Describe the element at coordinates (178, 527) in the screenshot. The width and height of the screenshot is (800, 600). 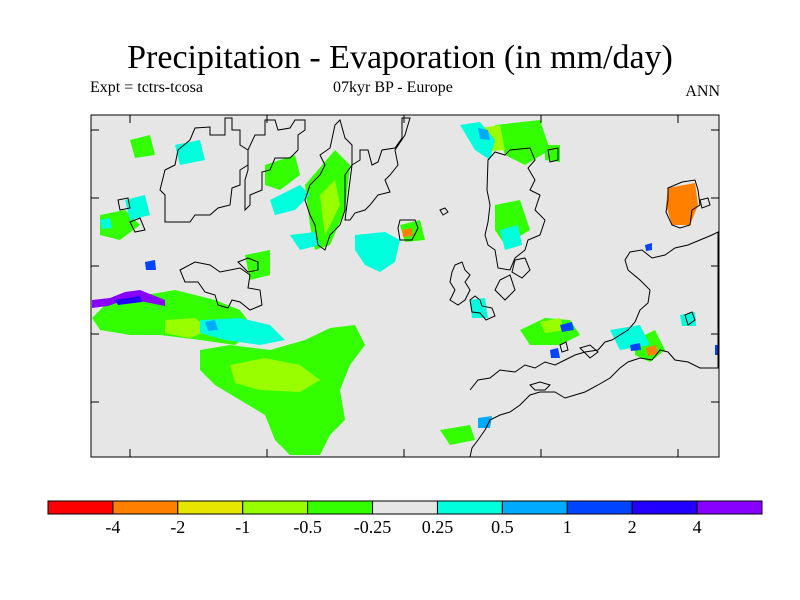
I see `legend-tick-label: -2` at that location.